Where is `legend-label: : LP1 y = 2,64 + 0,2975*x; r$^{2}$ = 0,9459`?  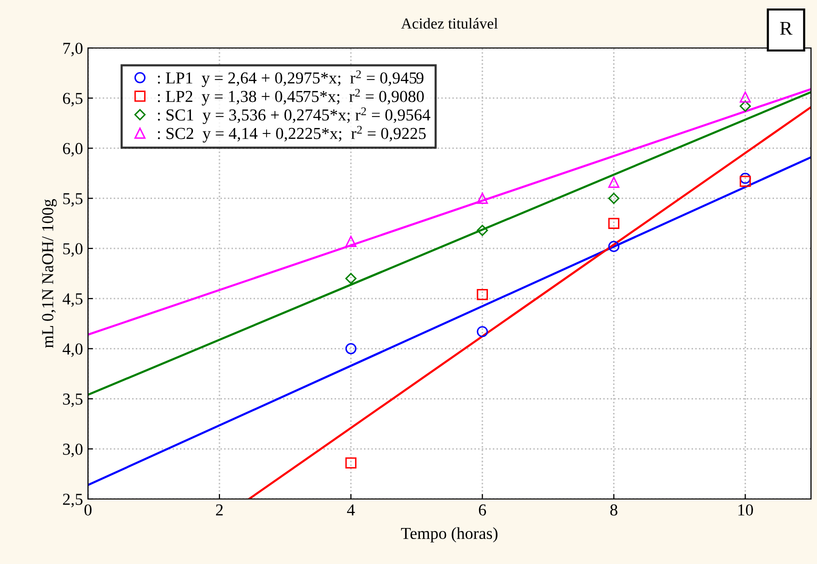
legend-label: : LP1 y = 2,64 + 0,2975*x; r$^{2}$ = 0,9459 is located at coordinates (291, 79).